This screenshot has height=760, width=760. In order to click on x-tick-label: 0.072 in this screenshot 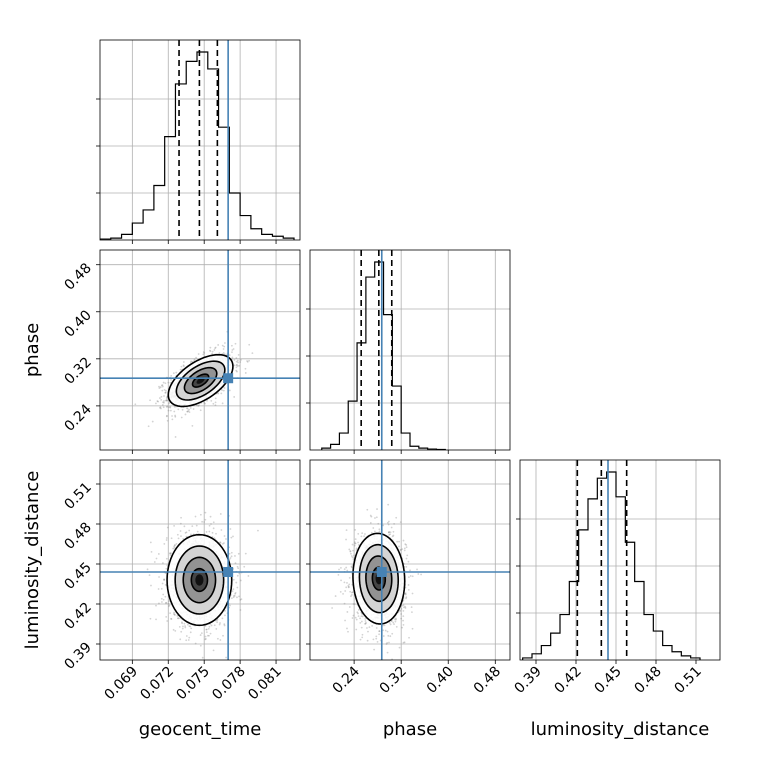, I will do `click(157, 684)`.